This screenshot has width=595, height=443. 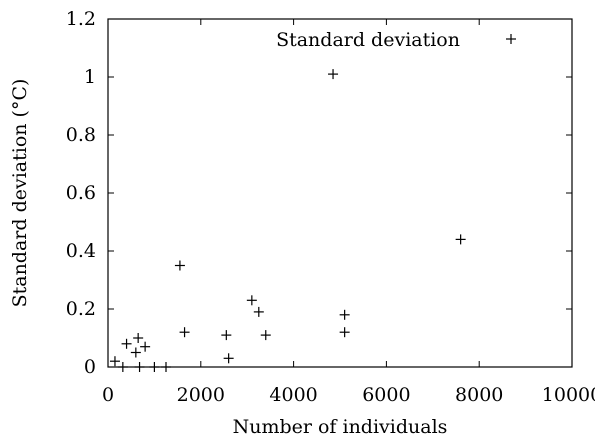 What do you see at coordinates (108, 395) in the screenshot?
I see `x-tick-label: 0` at bounding box center [108, 395].